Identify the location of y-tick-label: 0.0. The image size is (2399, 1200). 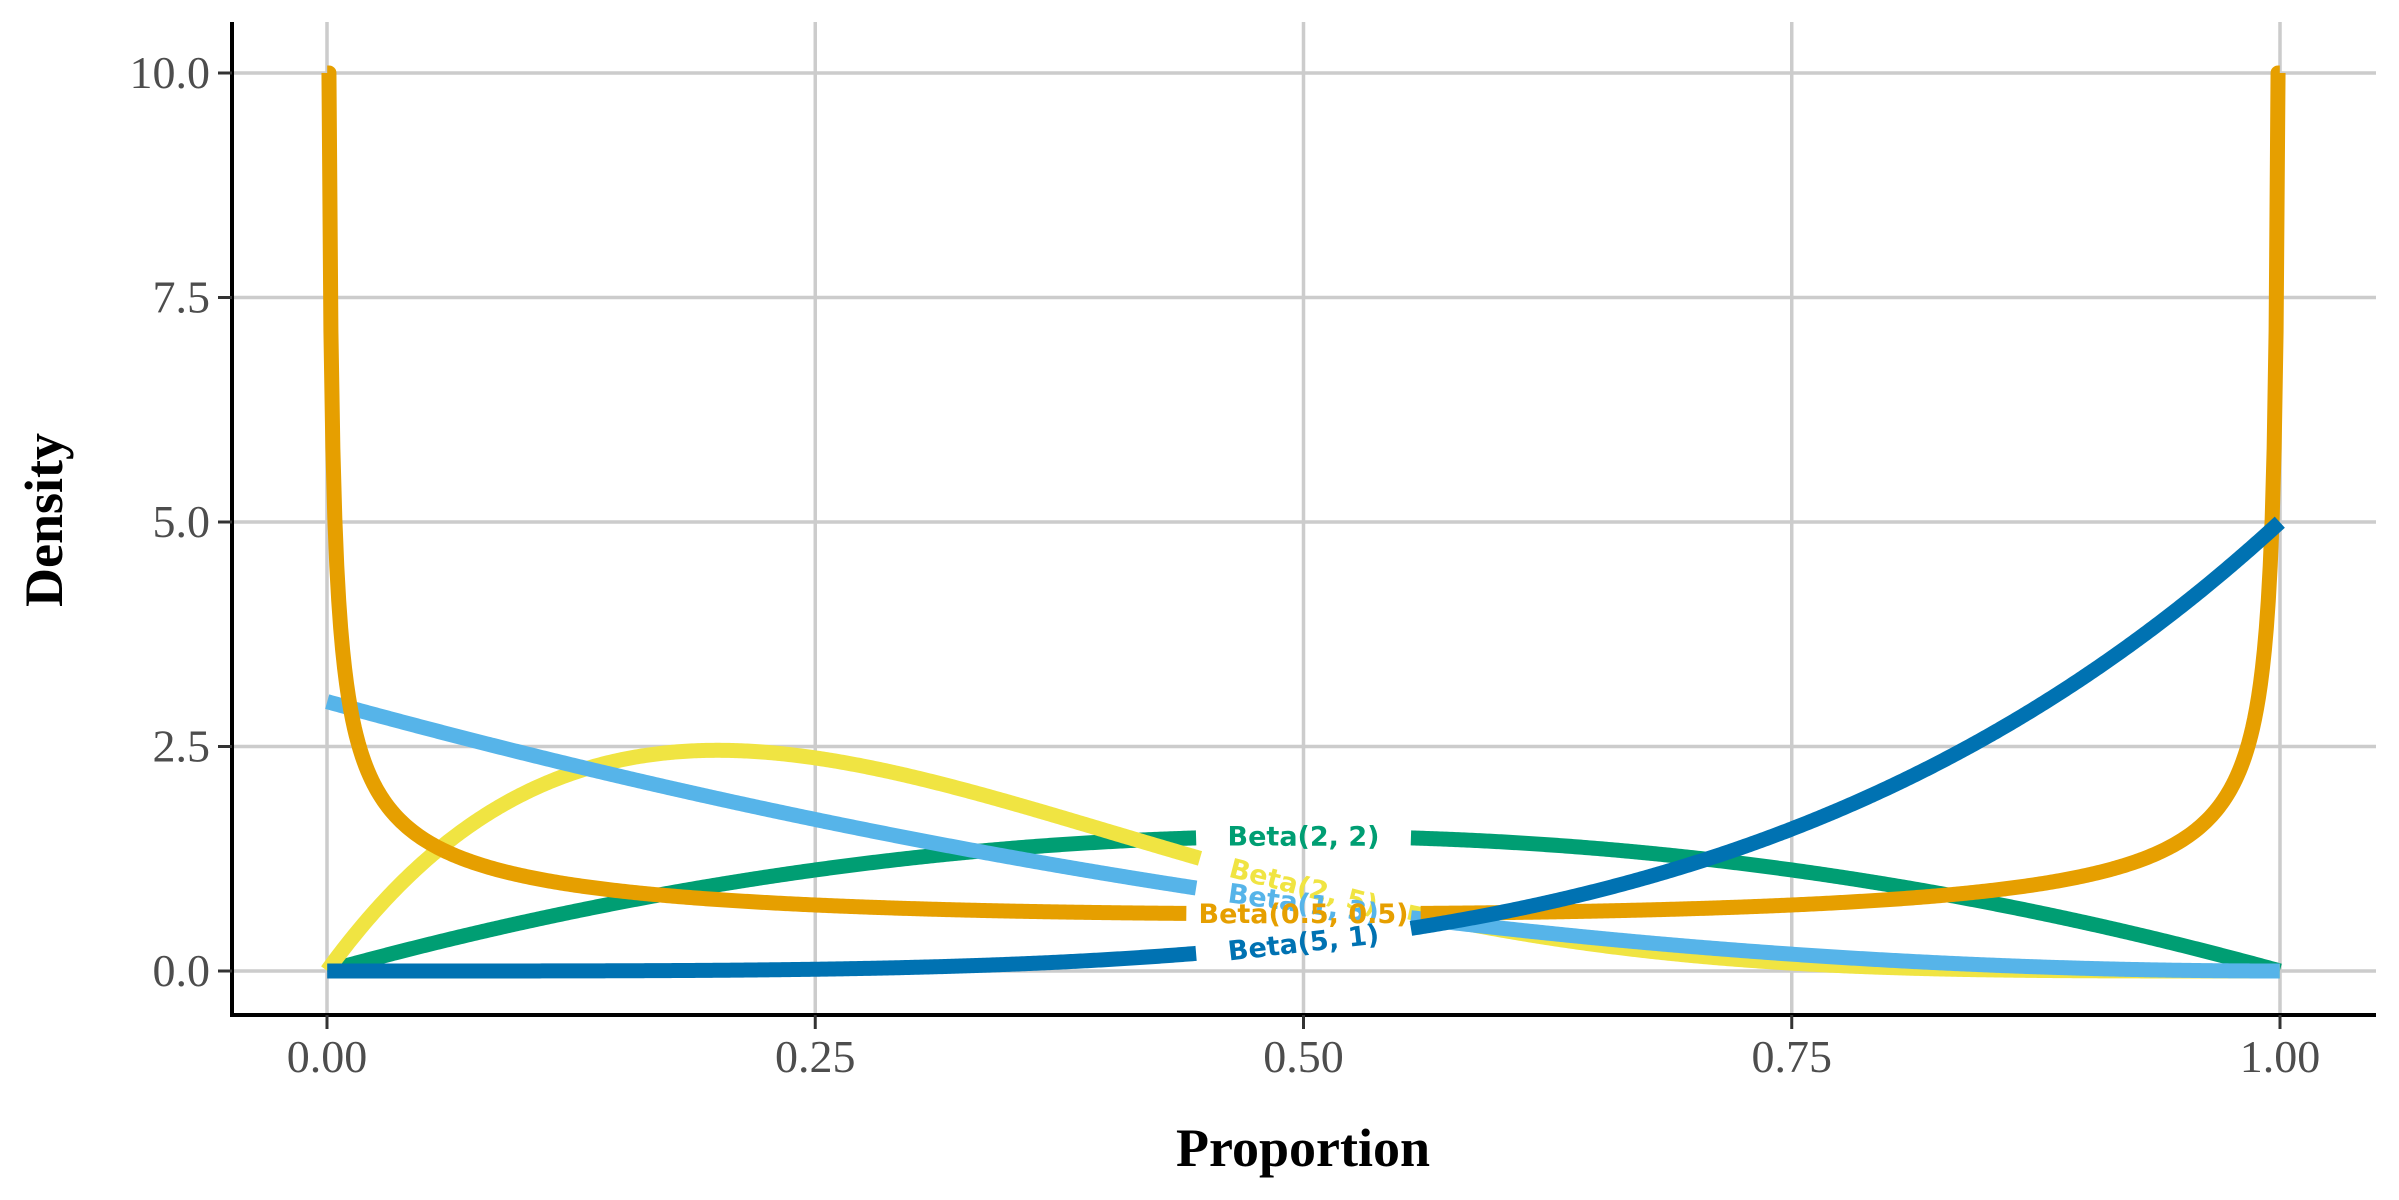
(182, 970).